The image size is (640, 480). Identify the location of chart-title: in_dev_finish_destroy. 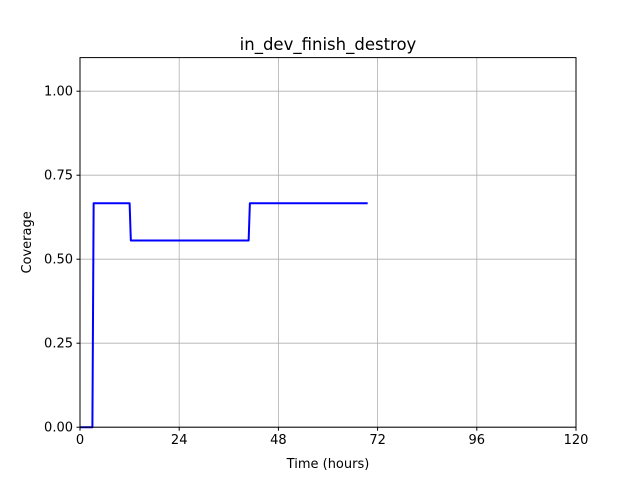
(328, 45).